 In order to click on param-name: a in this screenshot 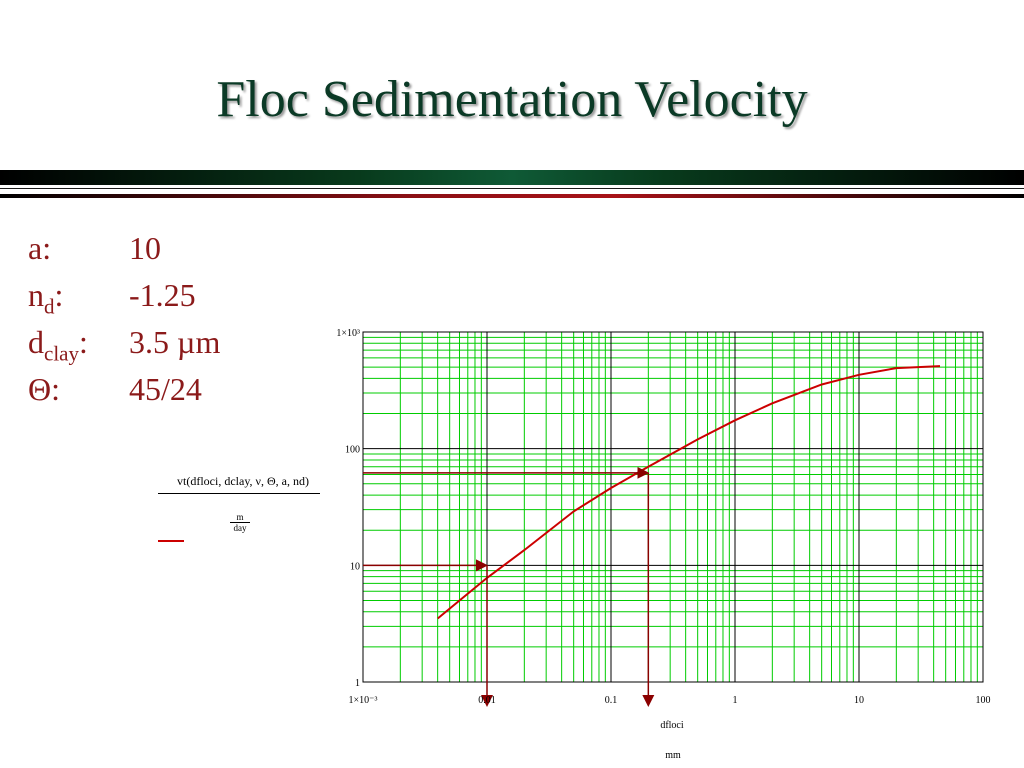, I will do `click(35, 248)`.